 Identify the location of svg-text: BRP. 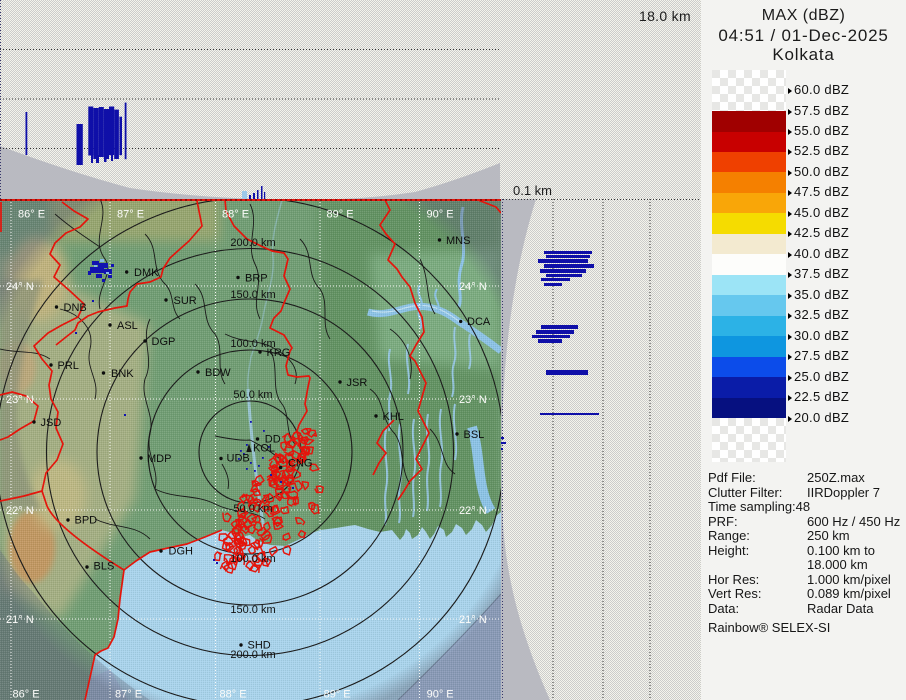
(256, 279).